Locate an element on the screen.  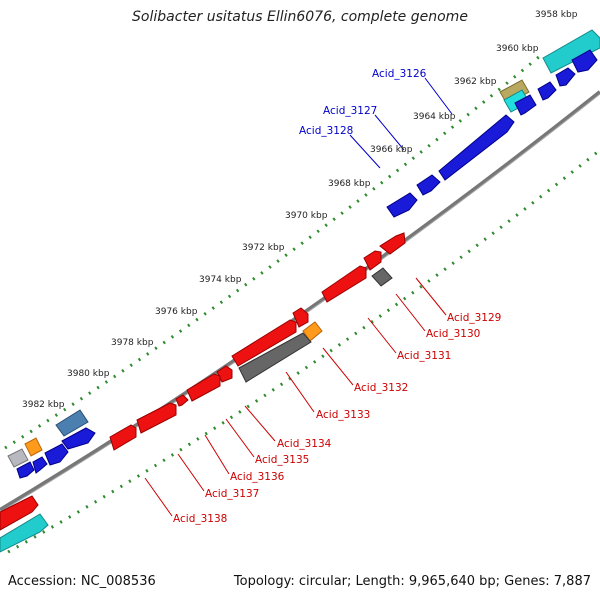
tick-label: 3958 kbp is located at coordinates (556, 15).